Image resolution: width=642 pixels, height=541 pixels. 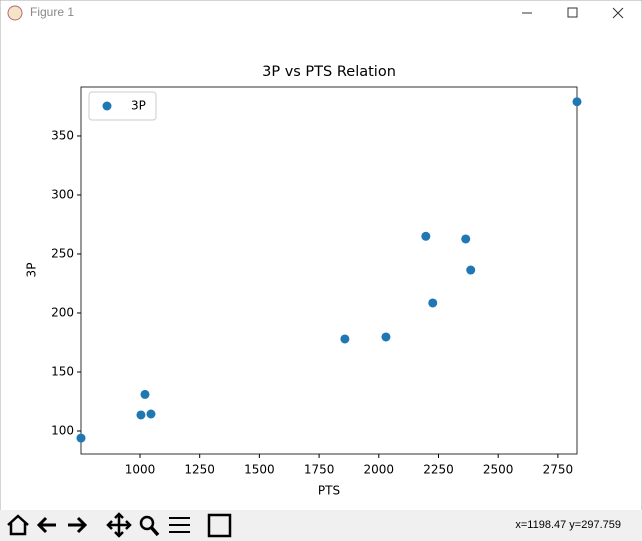 I want to click on home-button, so click(x=18, y=525).